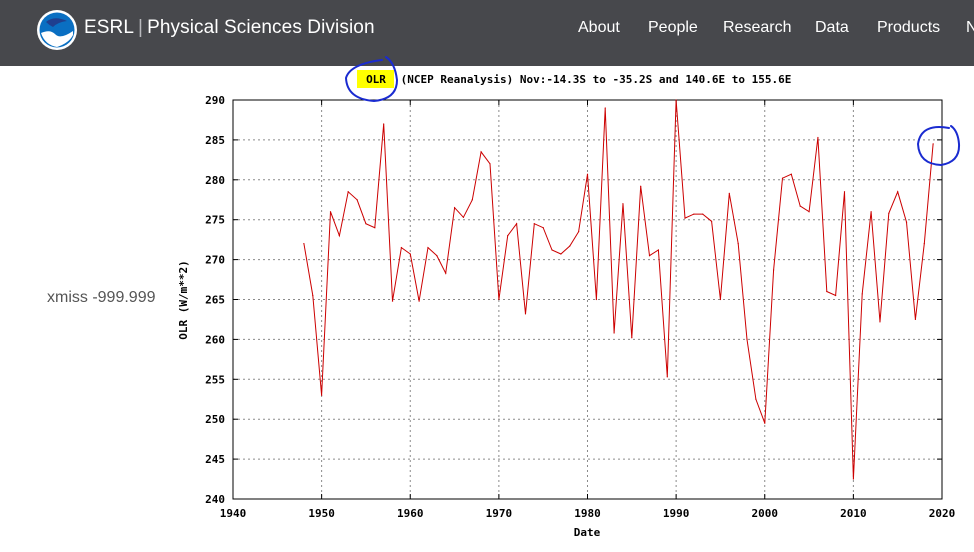 This screenshot has height=552, width=974. I want to click on y-tick-label: 240, so click(215, 499).